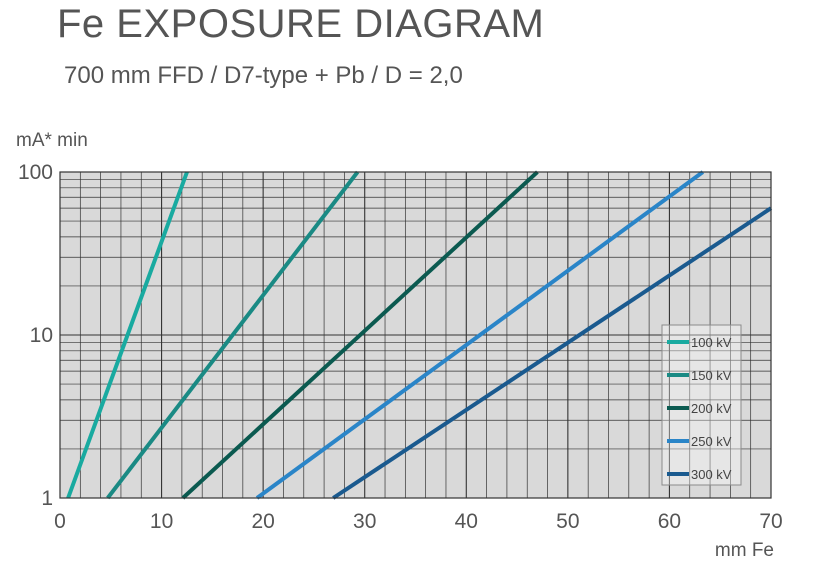 The width and height of the screenshot is (821, 578). Describe the element at coordinates (263, 75) in the screenshot. I see `chart-subtitle: 700 mm FFD / D7-type + Pb / D = 2,0` at that location.